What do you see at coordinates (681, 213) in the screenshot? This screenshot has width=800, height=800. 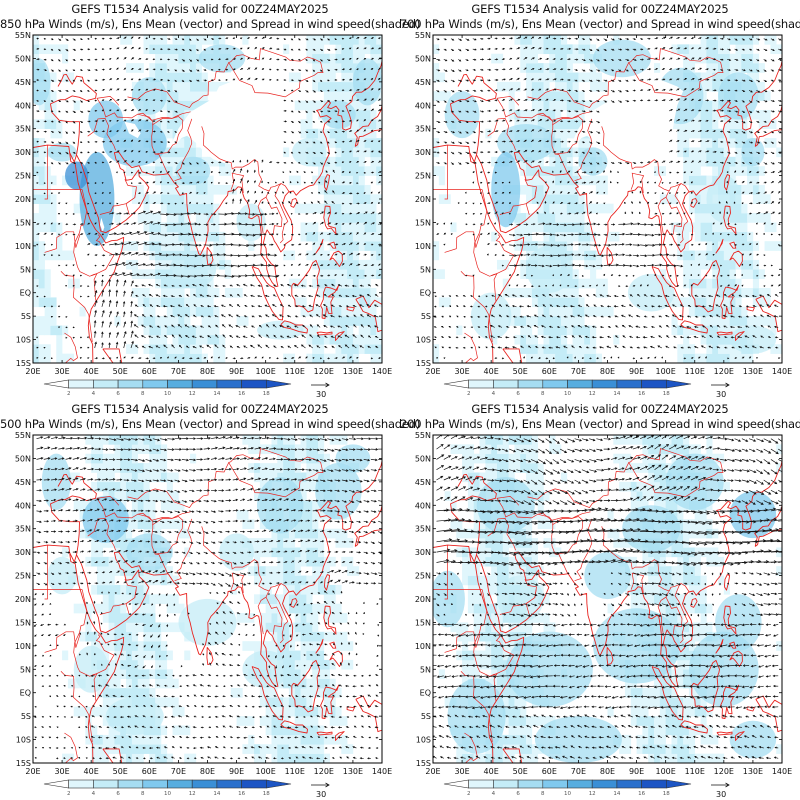 I see `country-border` at bounding box center [681, 213].